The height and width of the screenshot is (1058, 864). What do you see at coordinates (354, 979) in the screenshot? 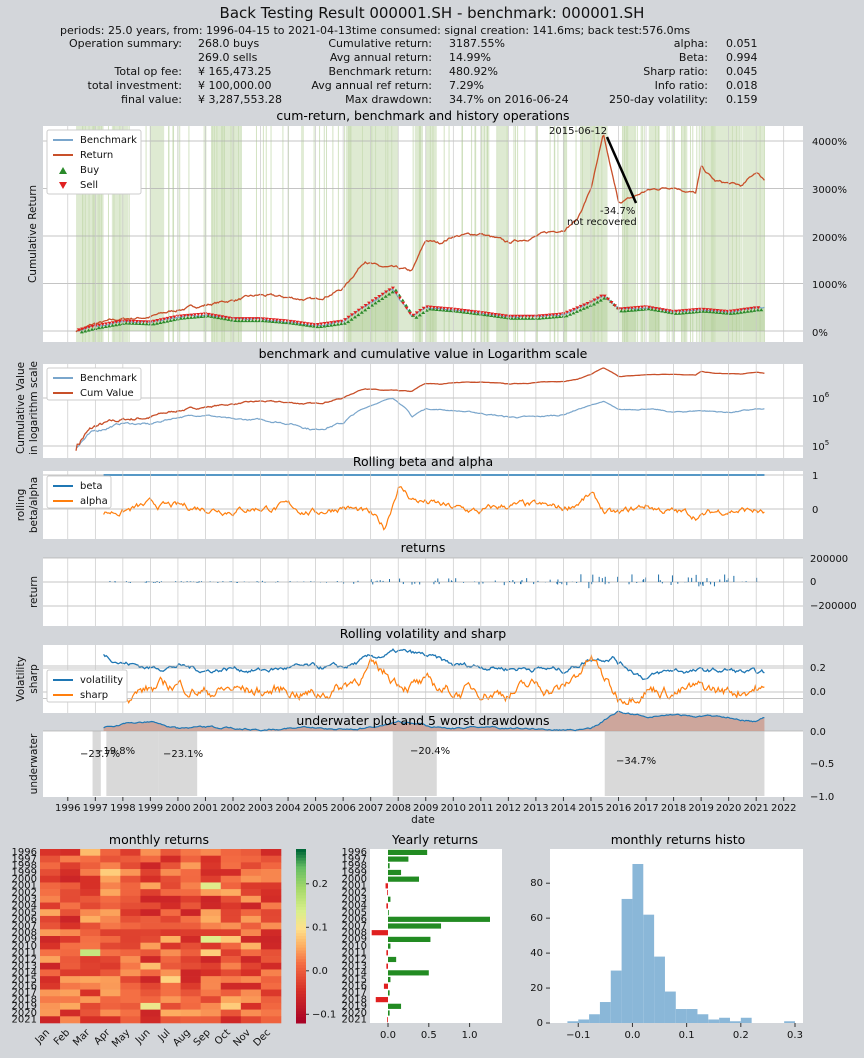
I see `yearly-year-label: 2015` at bounding box center [354, 979].